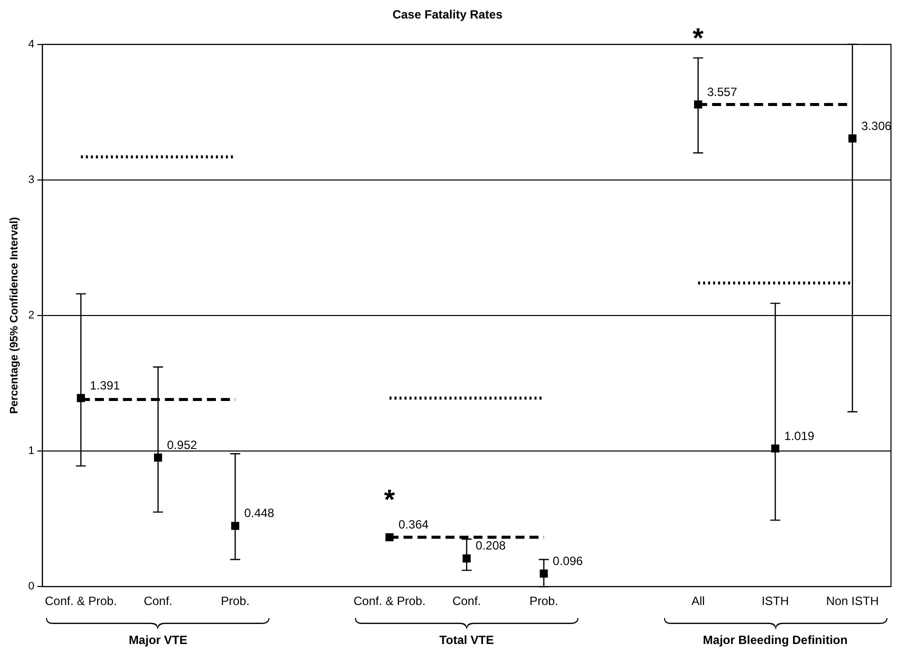 The width and height of the screenshot is (901, 669). What do you see at coordinates (158, 639) in the screenshot?
I see `text: Major VTE` at bounding box center [158, 639].